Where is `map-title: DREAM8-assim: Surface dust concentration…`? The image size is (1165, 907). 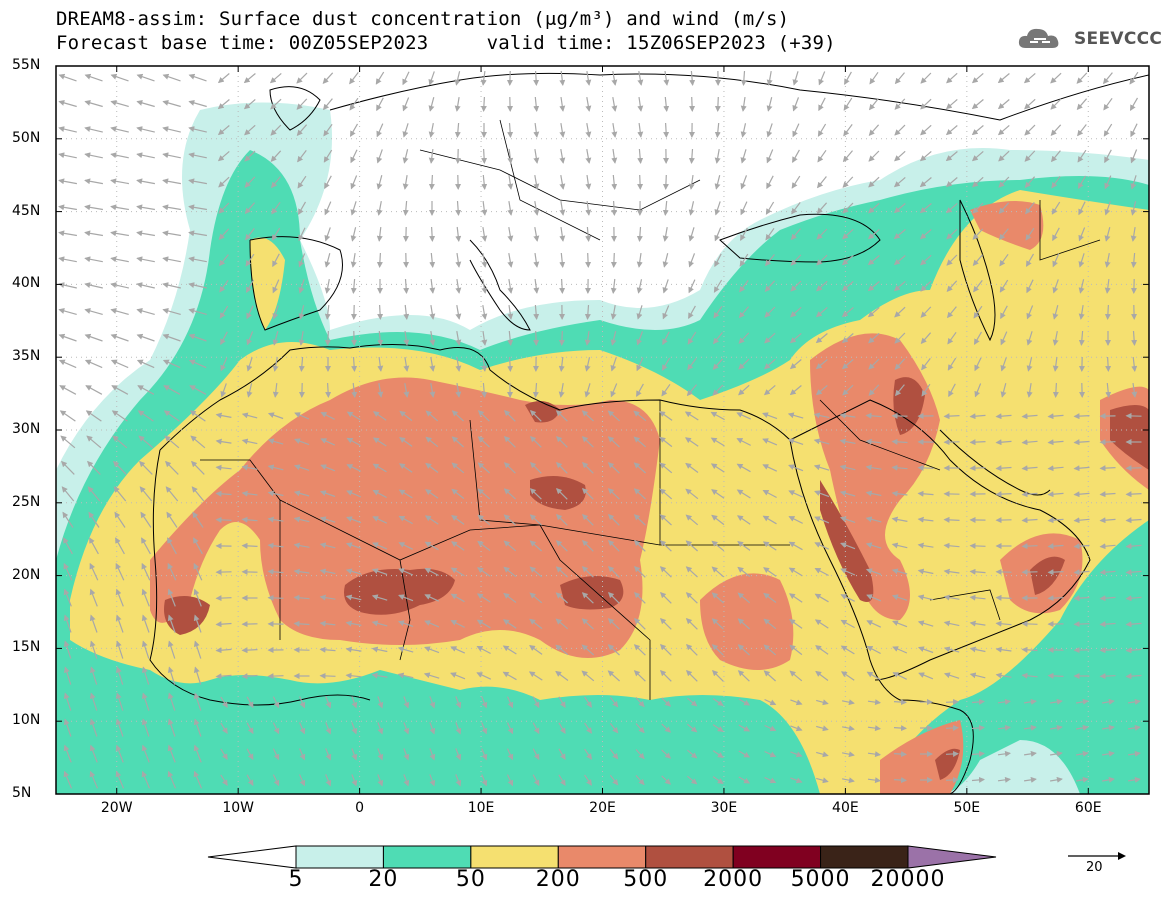 map-title: DREAM8-assim: Surface dust concentration… is located at coordinates (423, 19).